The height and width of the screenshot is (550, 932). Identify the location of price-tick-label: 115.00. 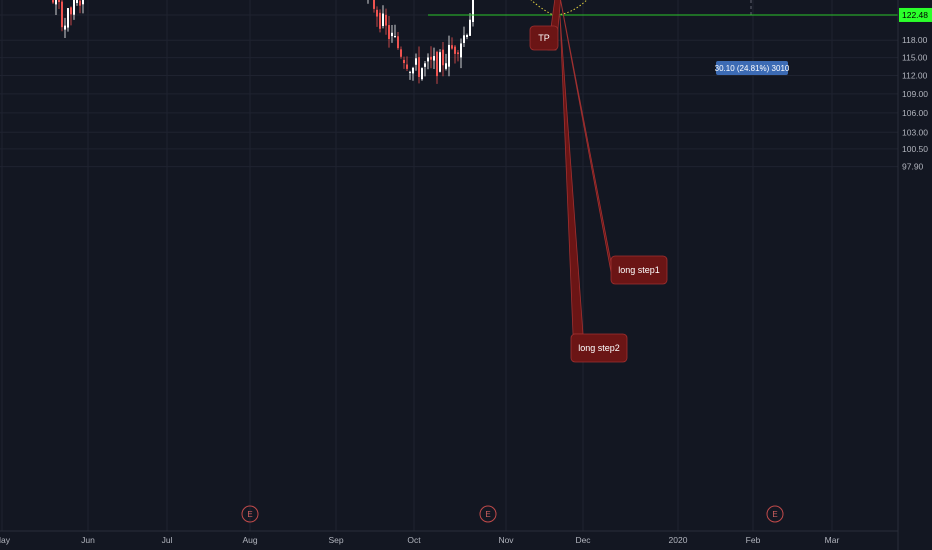
(915, 58).